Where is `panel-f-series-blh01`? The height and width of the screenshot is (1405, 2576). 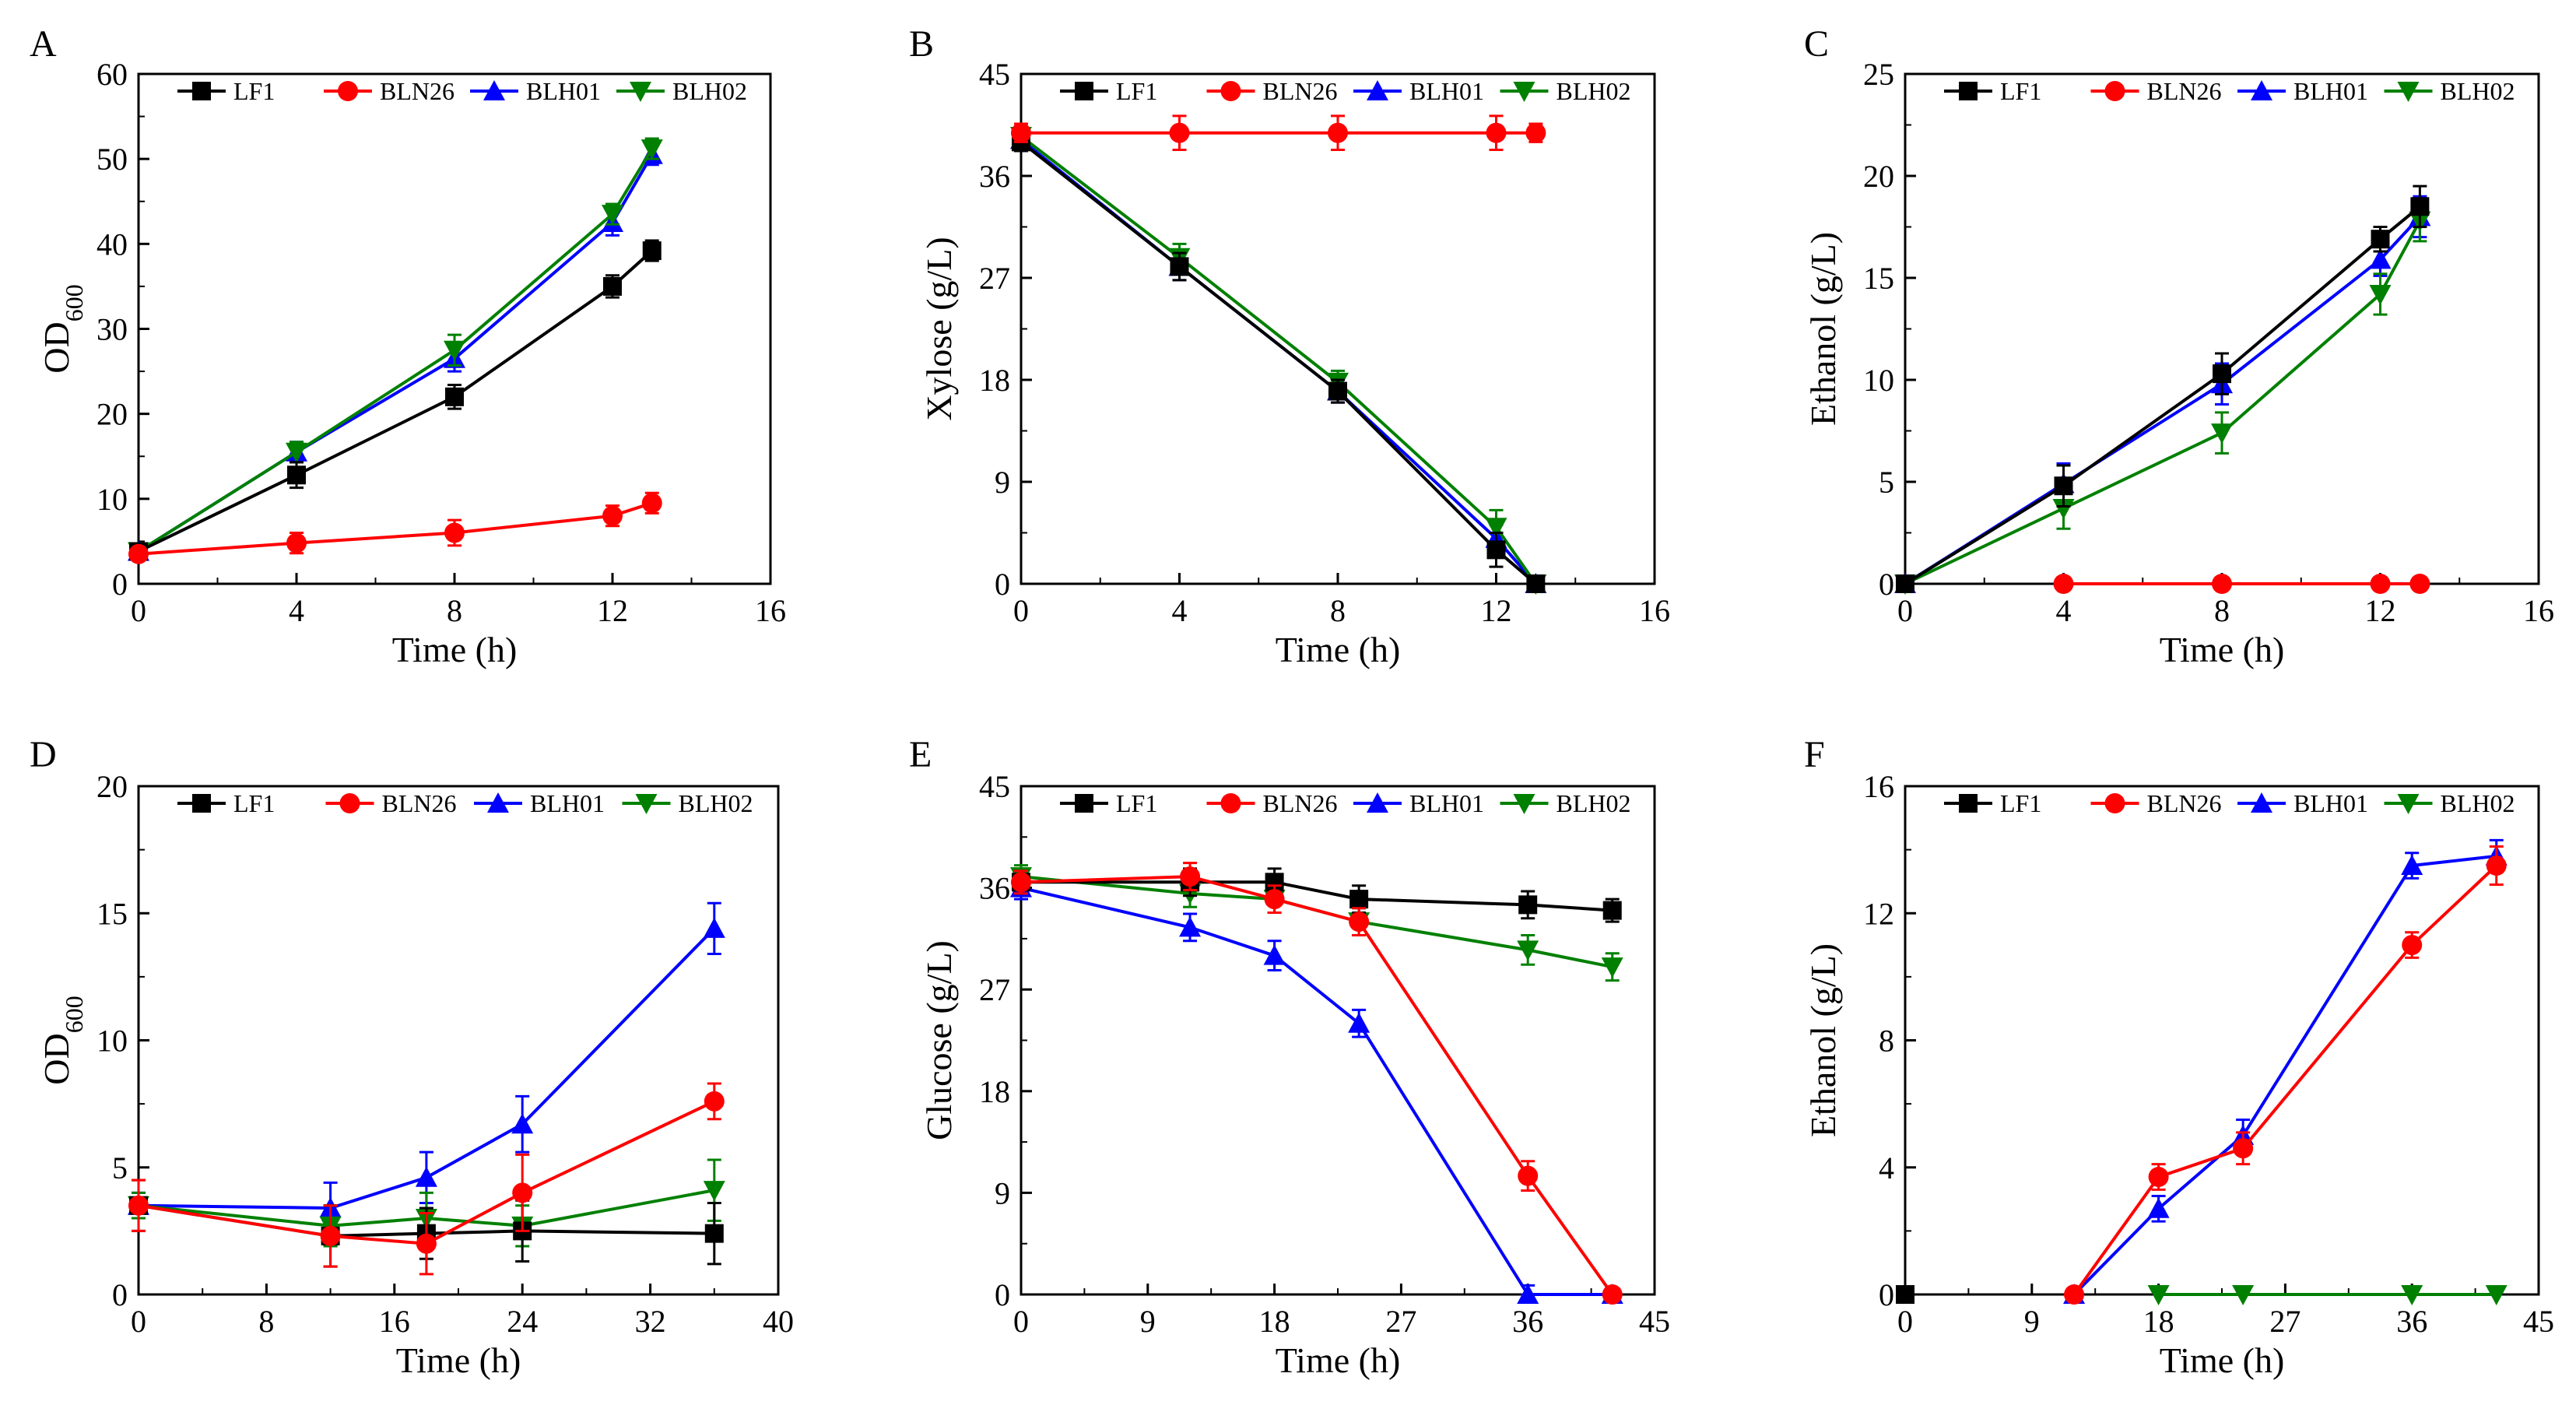
panel-f-series-blh01 is located at coordinates (2286, 1071).